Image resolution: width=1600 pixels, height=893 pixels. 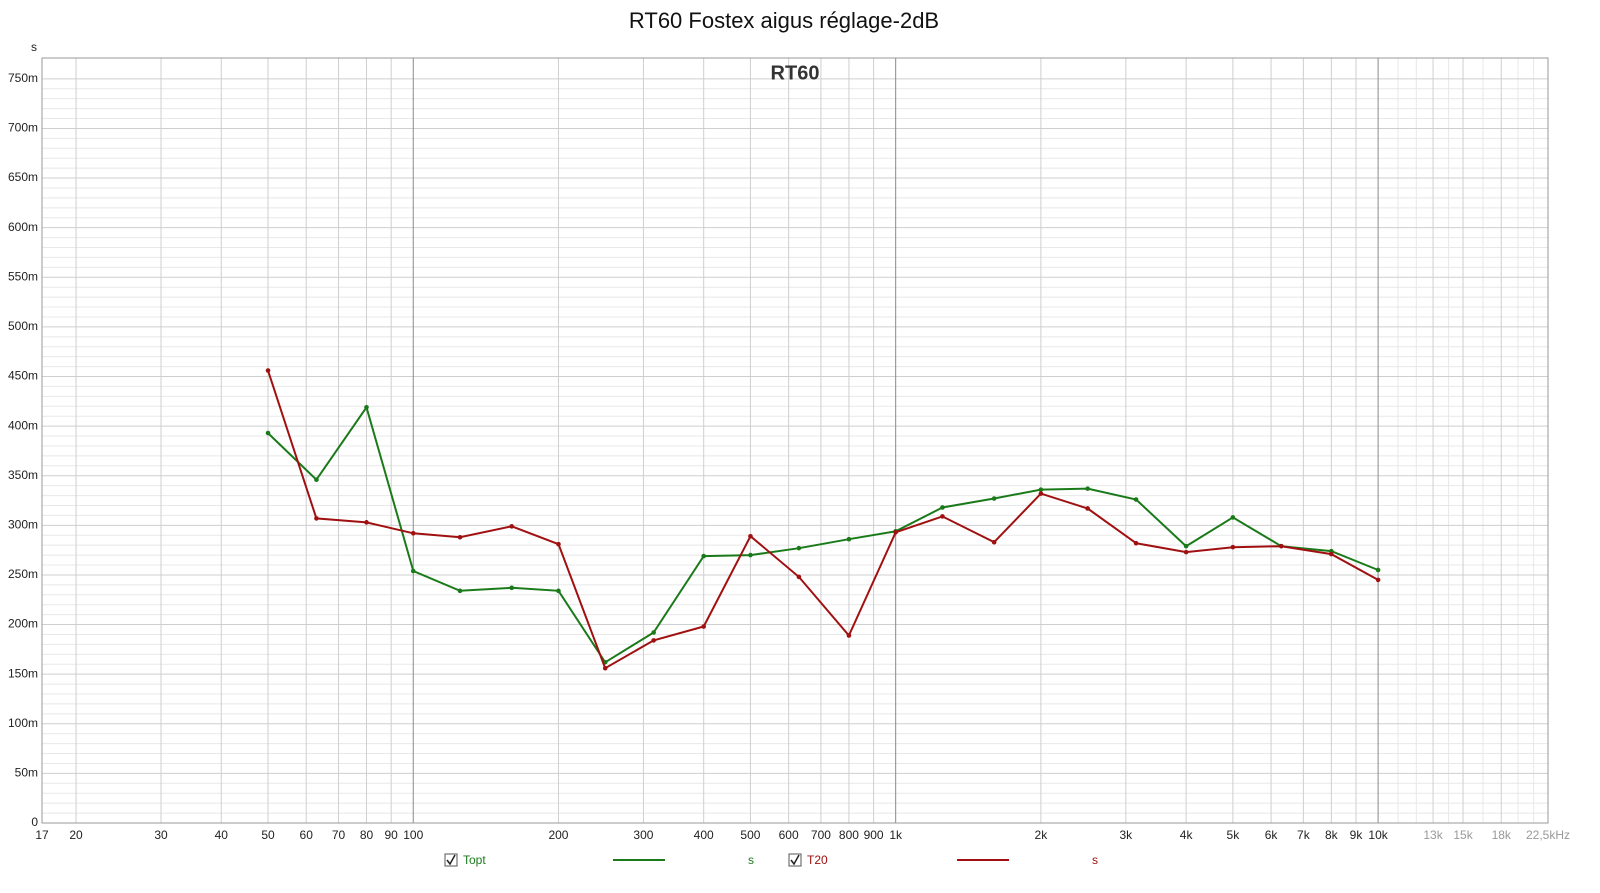 I want to click on x-tick-label: 5k, so click(x=1234, y=835).